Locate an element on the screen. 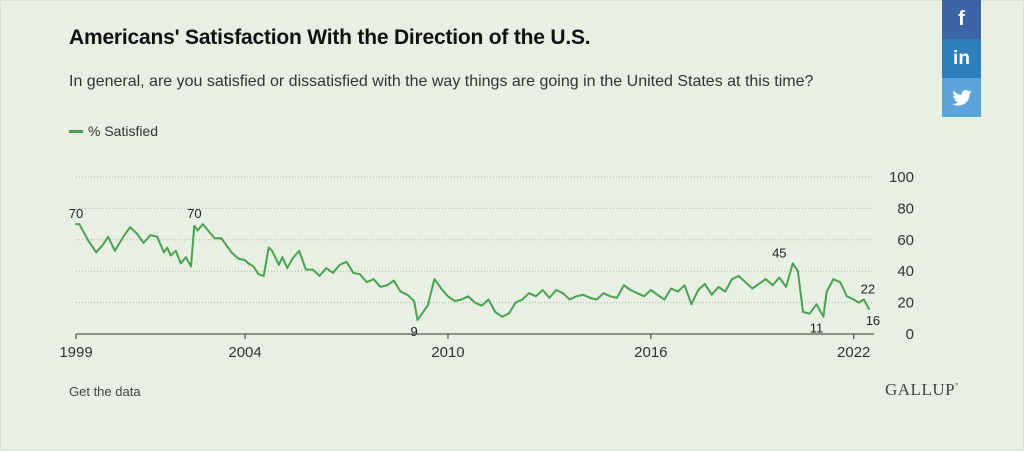 This screenshot has height=451, width=1024. legend: % Satisfied is located at coordinates (113, 131).